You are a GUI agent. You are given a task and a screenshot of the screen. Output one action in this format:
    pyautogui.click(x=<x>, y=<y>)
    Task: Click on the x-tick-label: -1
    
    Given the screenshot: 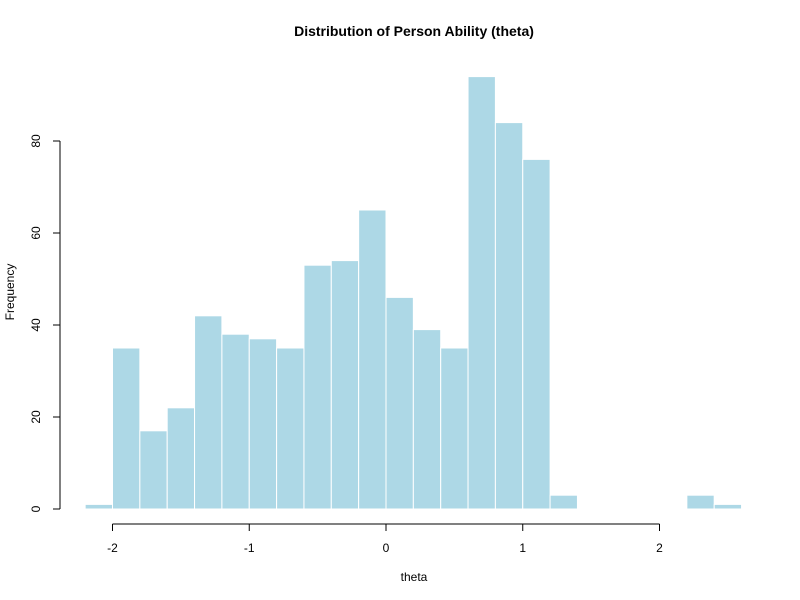 What is the action you would take?
    pyautogui.click(x=249, y=548)
    